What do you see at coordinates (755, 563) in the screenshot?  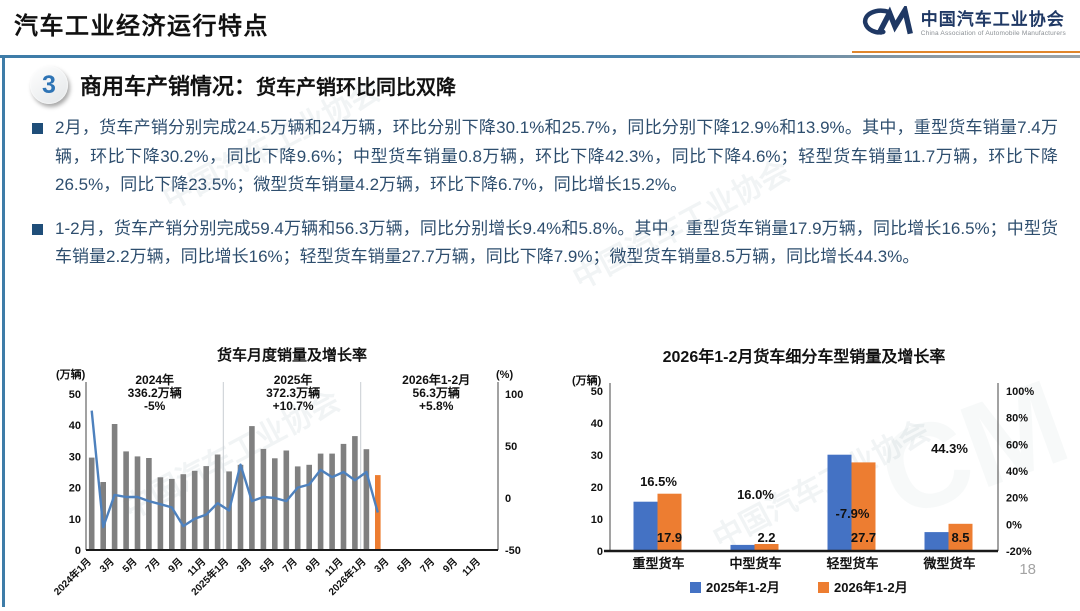 I see `svg-text: 中型货车` at bounding box center [755, 563].